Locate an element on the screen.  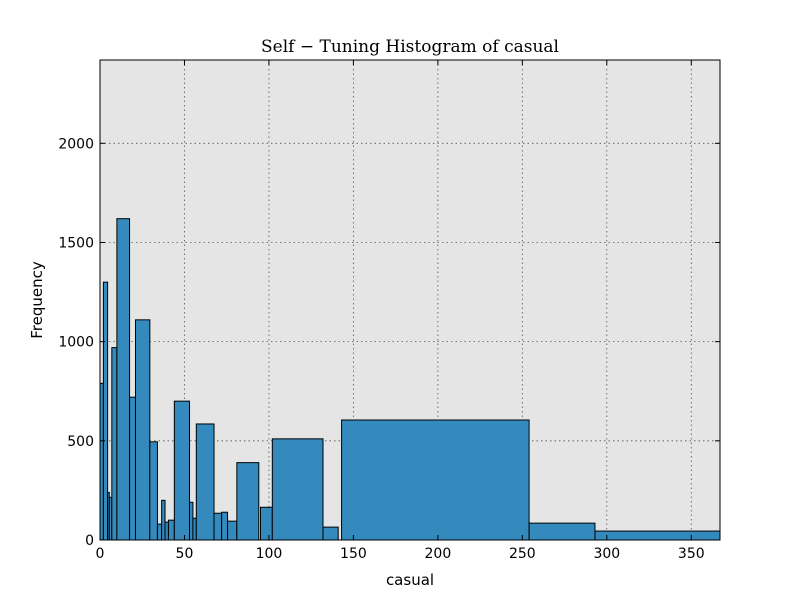
y-tick-label: 1000 is located at coordinates (76, 343).